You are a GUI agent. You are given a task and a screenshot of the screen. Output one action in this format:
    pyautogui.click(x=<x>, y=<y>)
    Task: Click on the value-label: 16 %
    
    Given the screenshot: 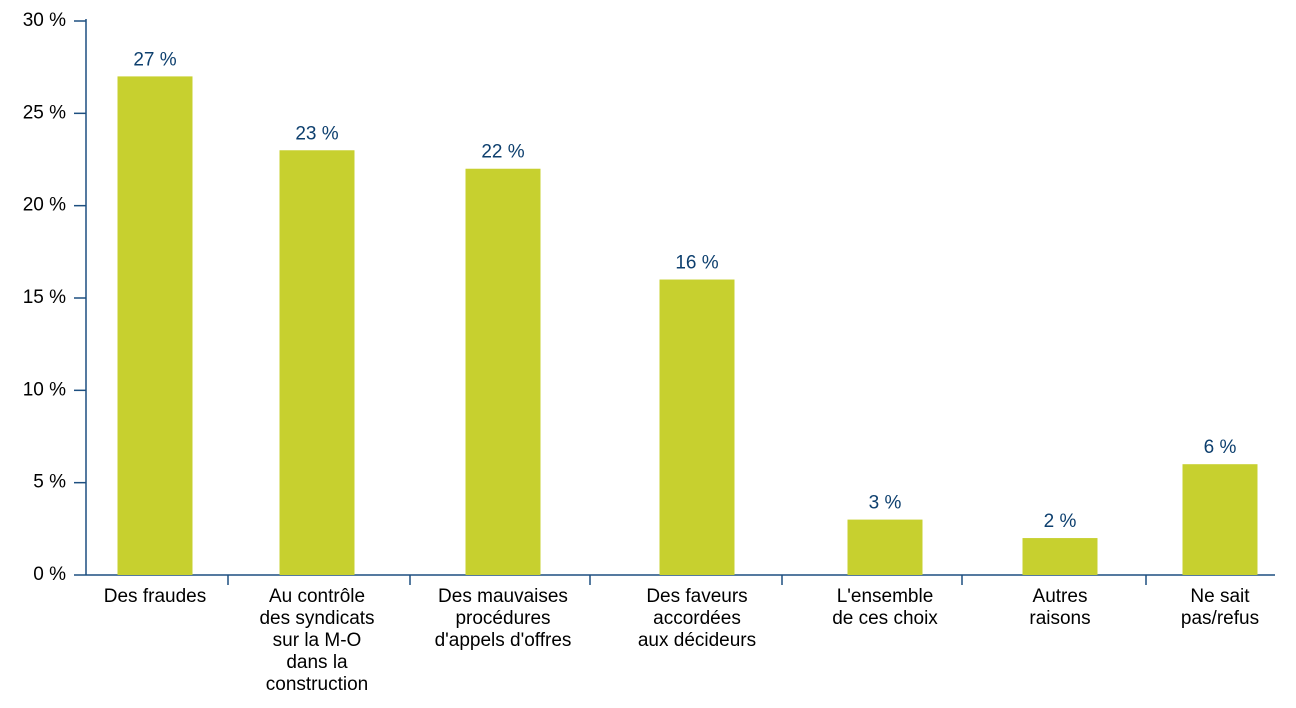 What is the action you would take?
    pyautogui.click(x=696, y=263)
    